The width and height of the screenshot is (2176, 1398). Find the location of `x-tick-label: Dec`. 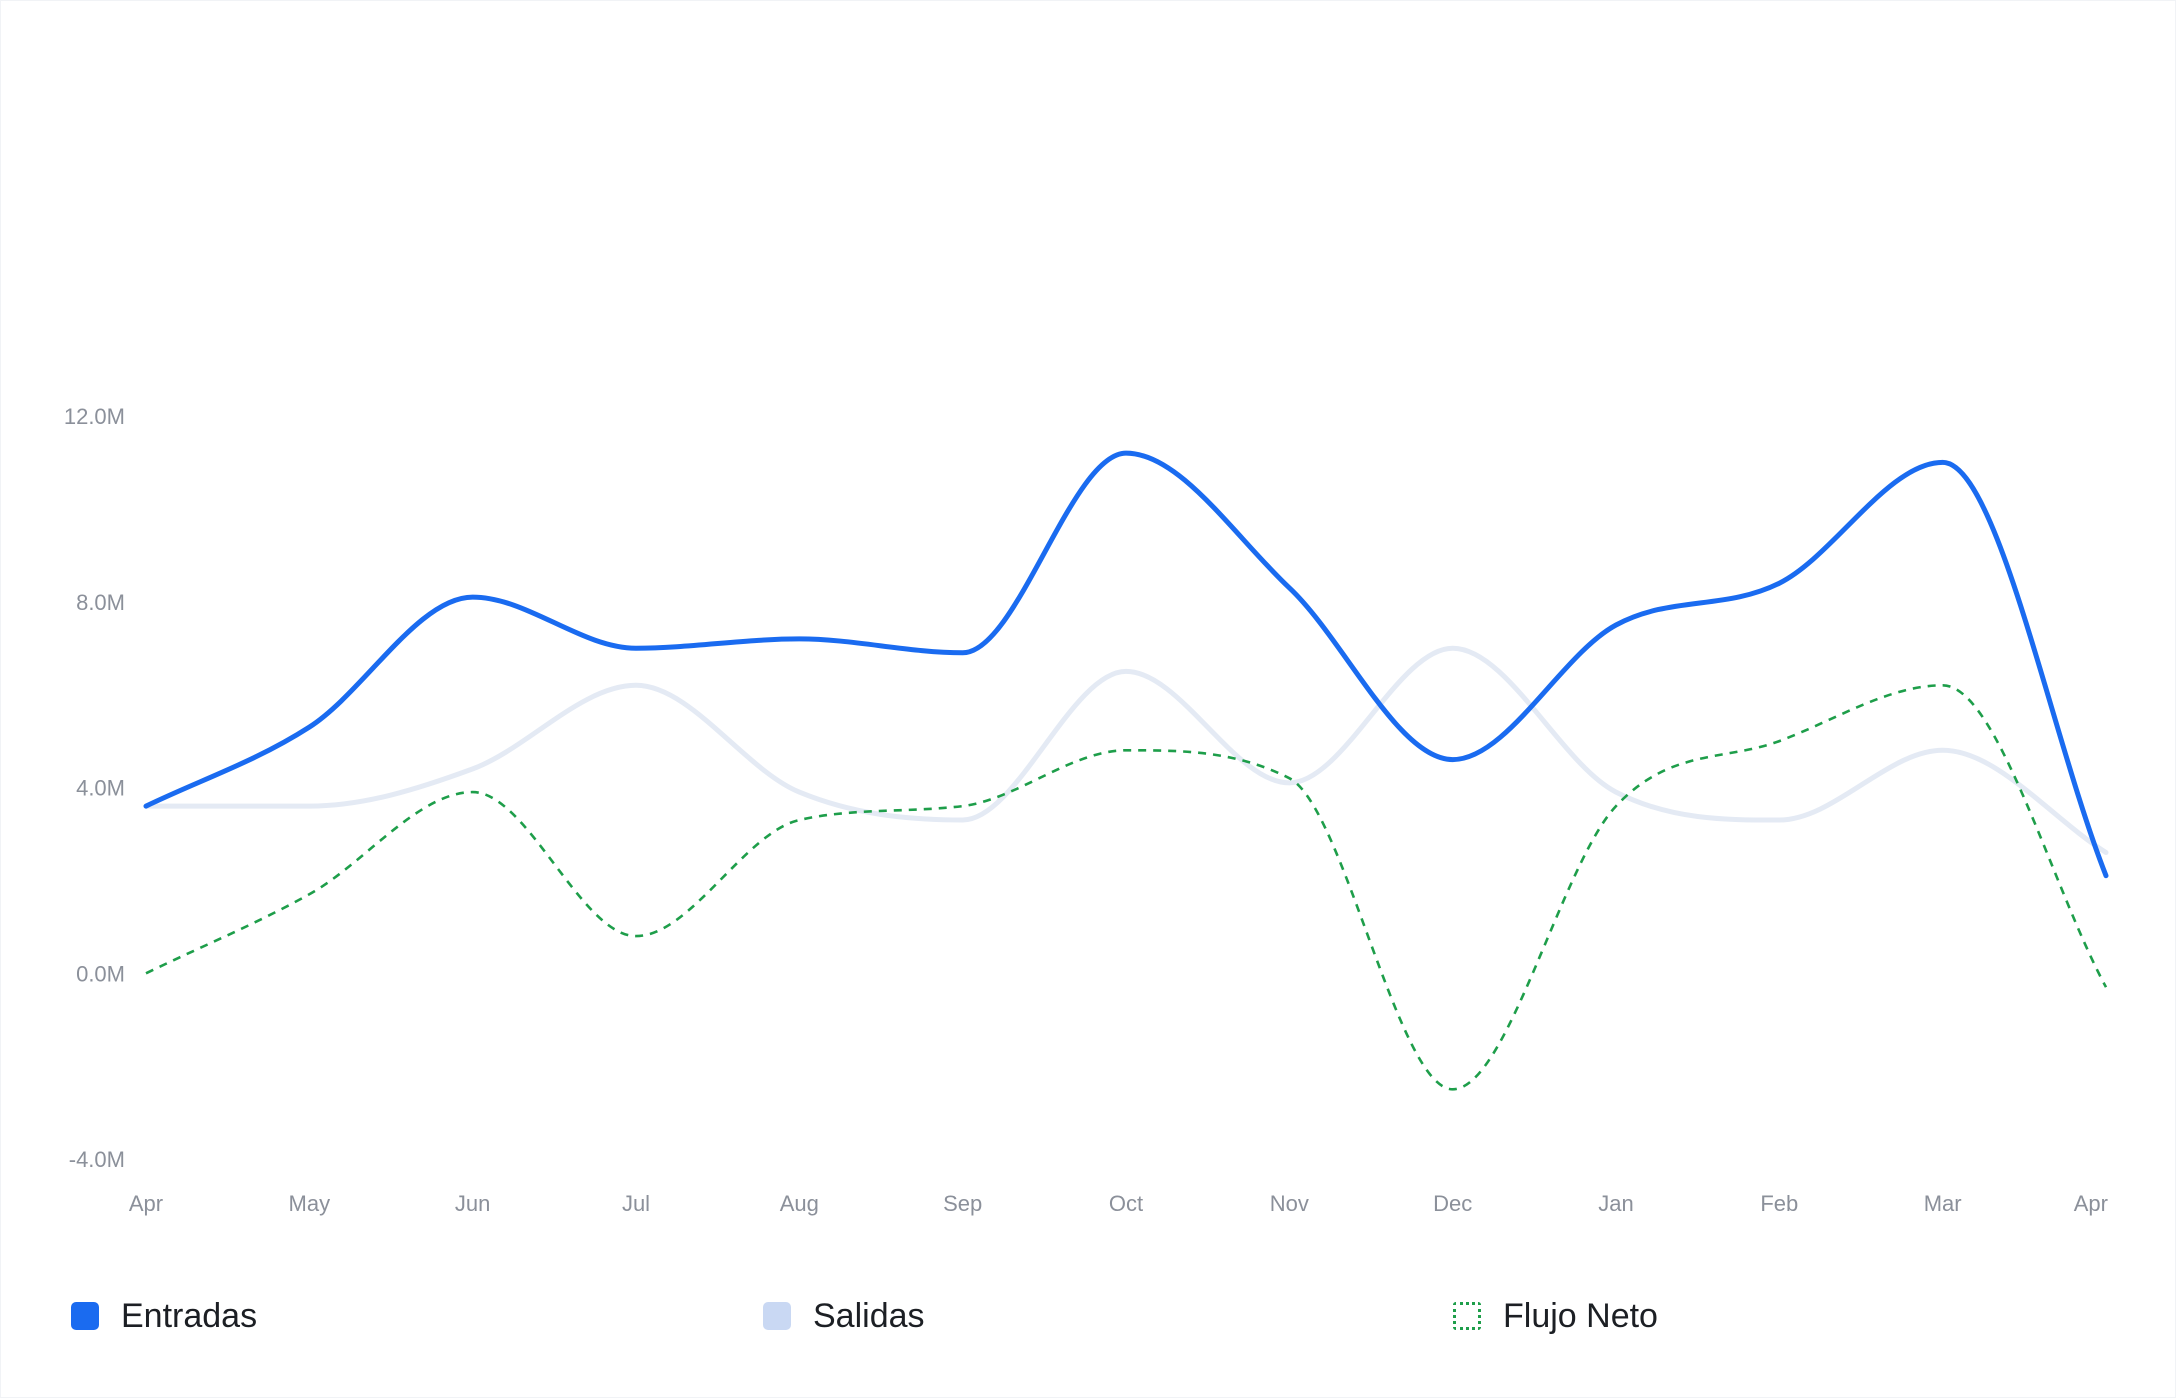

x-tick-label: Dec is located at coordinates (1452, 1203).